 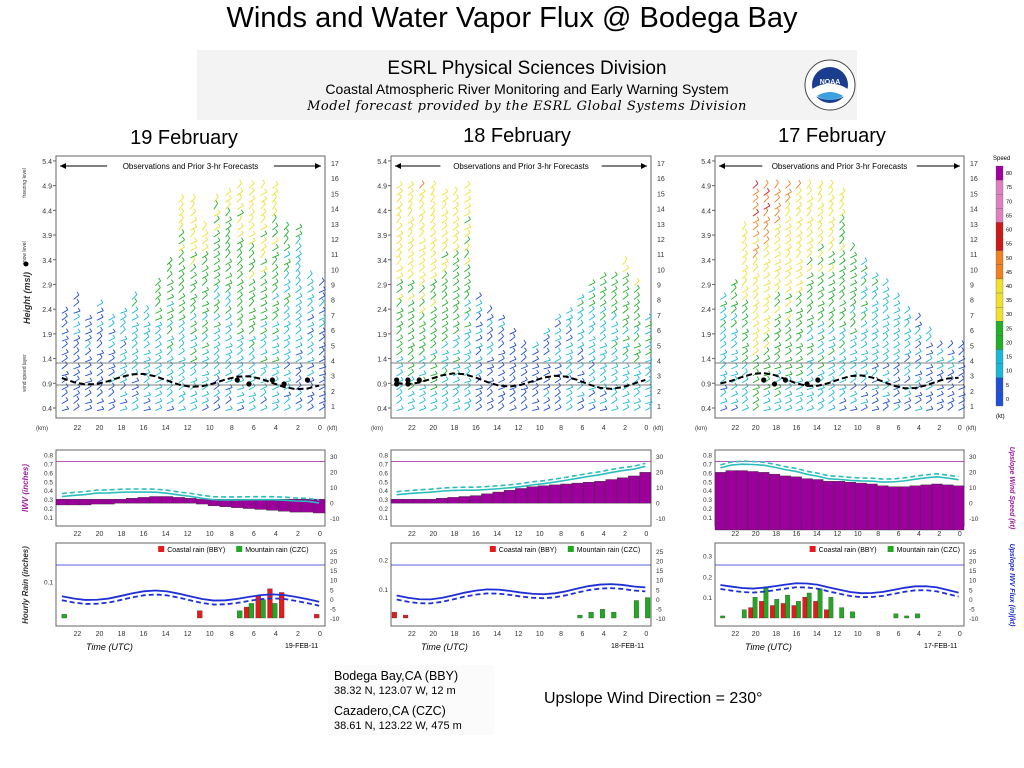 What do you see at coordinates (307, 380) in the screenshot?
I see `snow-level-dot` at bounding box center [307, 380].